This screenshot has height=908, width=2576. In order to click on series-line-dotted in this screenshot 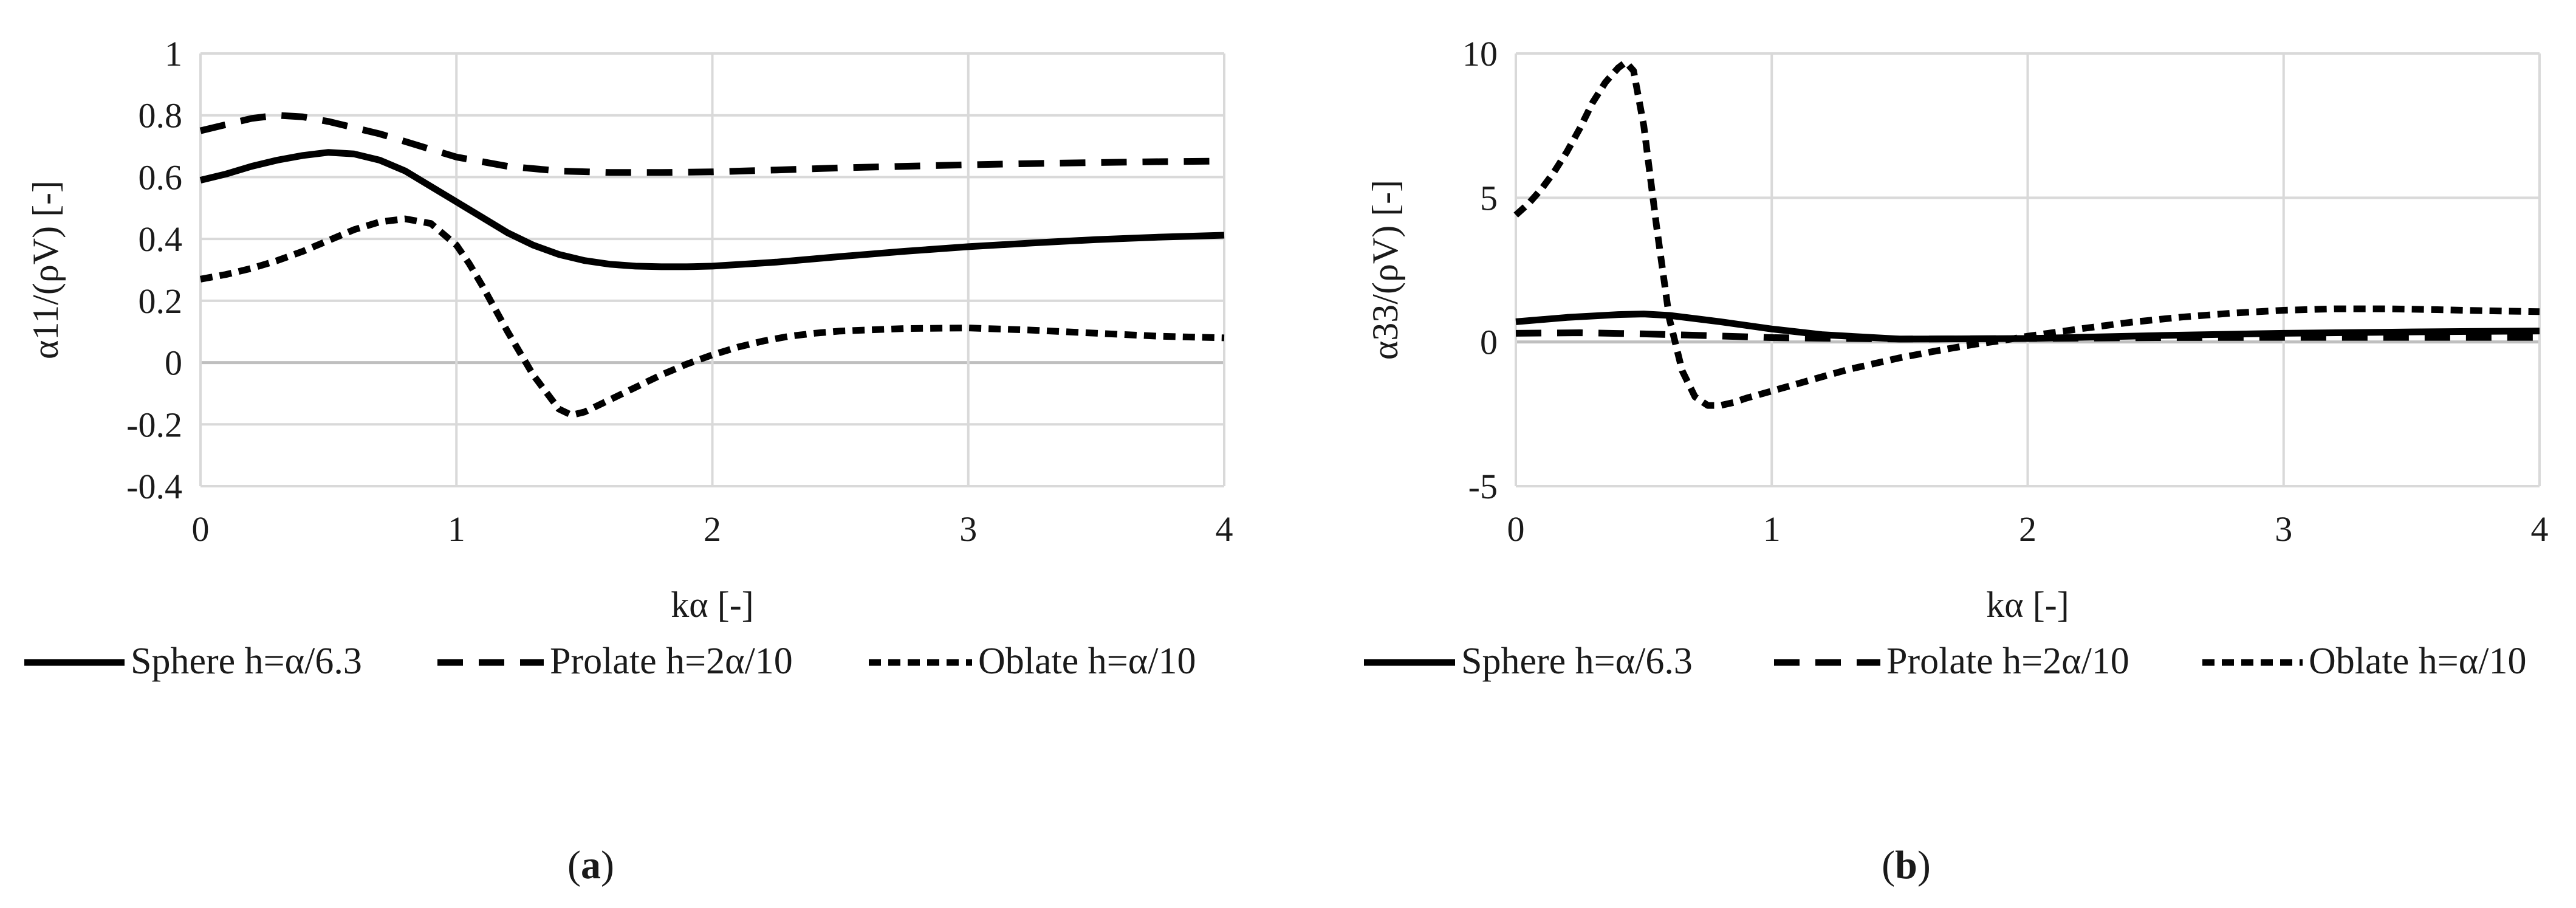, I will do `click(713, 317)`.